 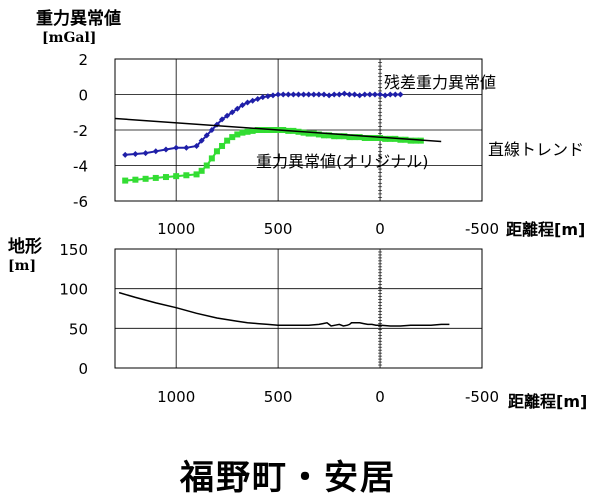 I want to click on panel-1-xtick: 1000, so click(x=176, y=397).